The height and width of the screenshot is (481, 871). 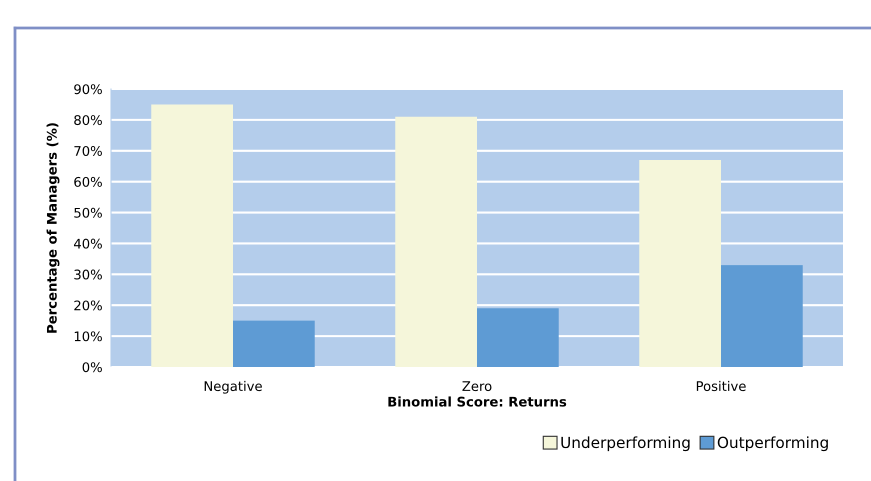 What do you see at coordinates (88, 305) in the screenshot?
I see `y-tick-label: 20%` at bounding box center [88, 305].